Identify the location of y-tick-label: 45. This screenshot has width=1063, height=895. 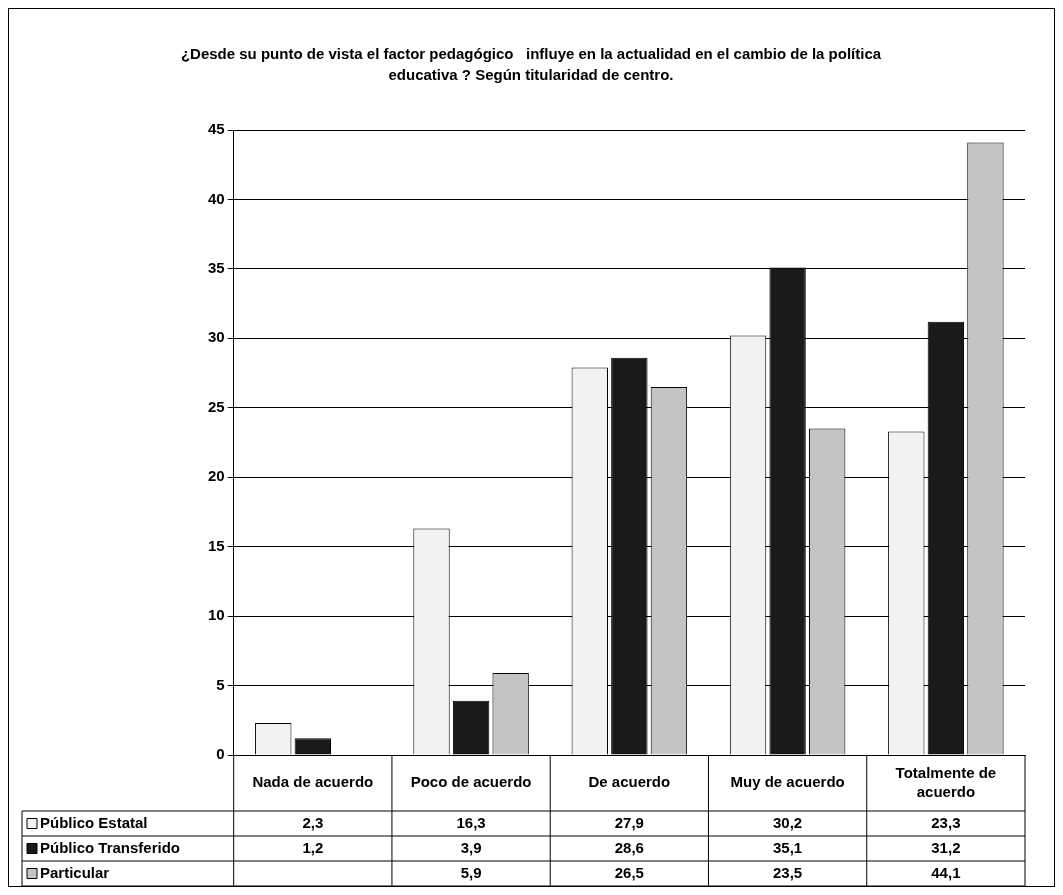
(216, 129).